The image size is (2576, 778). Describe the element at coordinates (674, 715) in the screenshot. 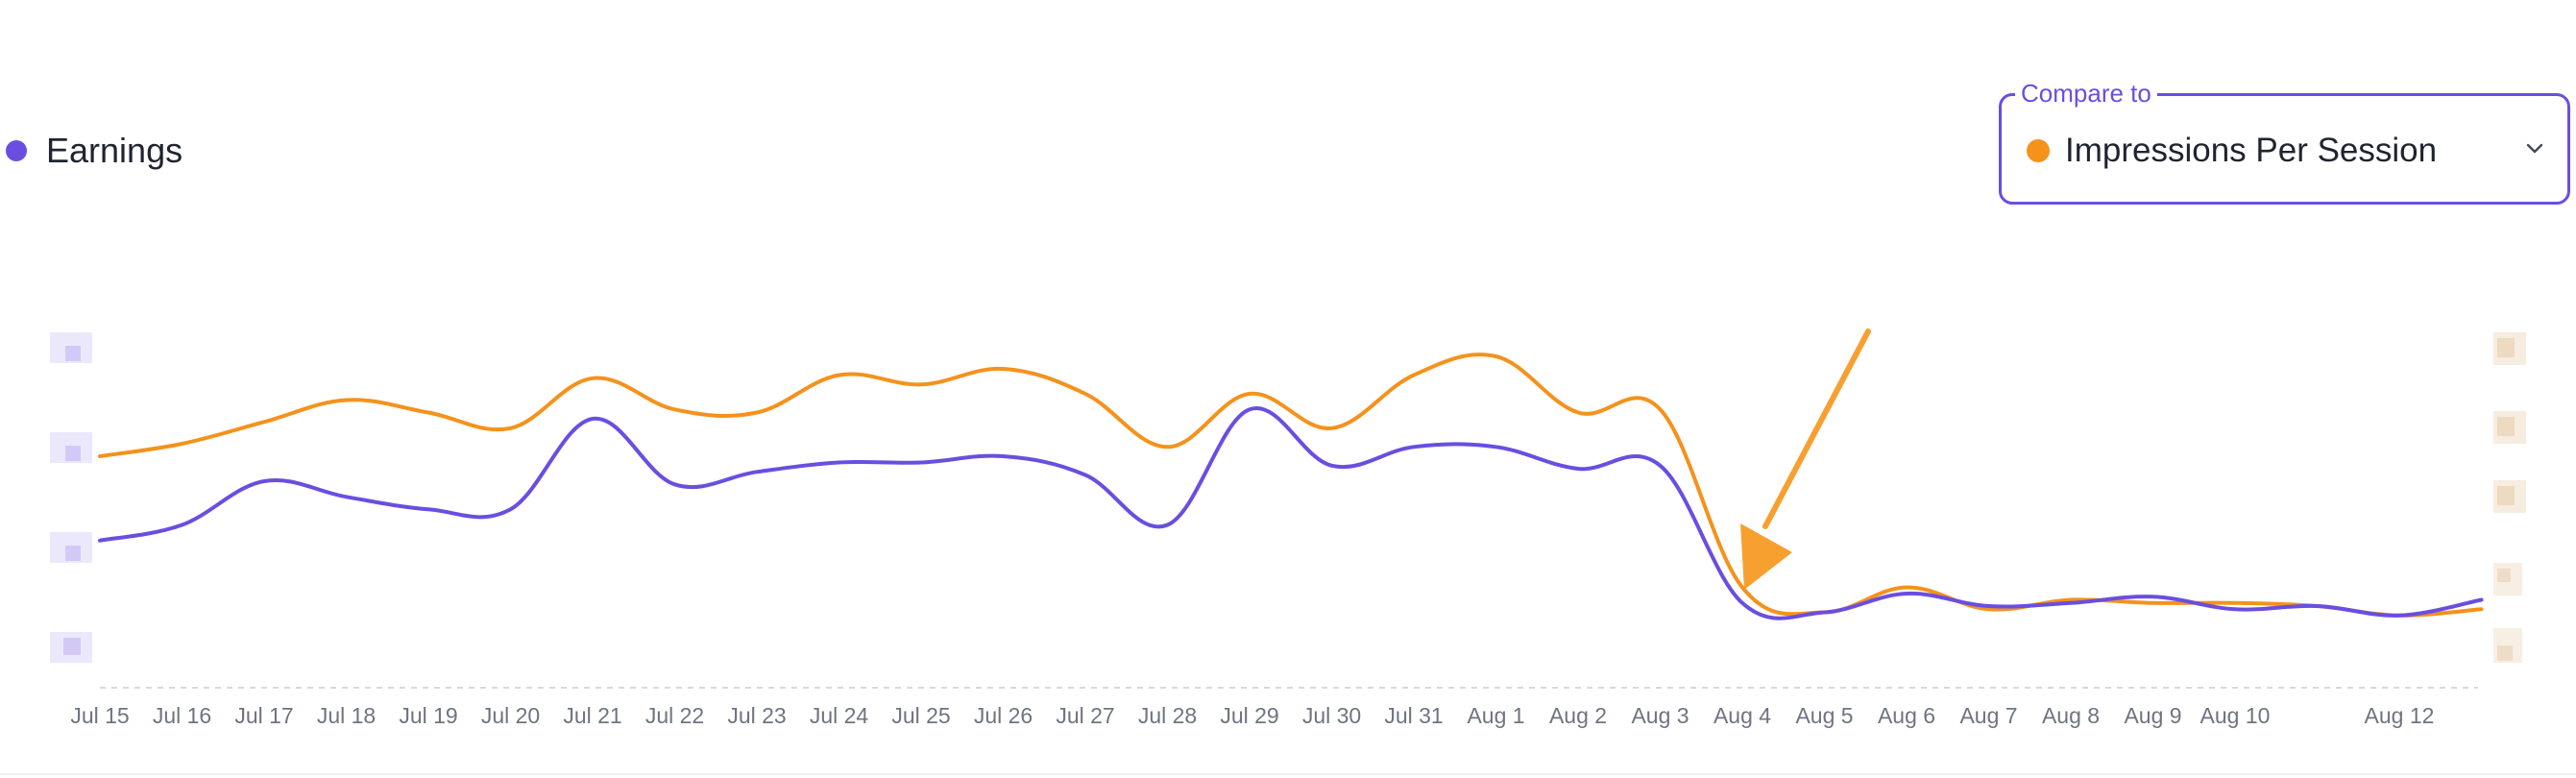

I see `x-tick-label: Jul 22` at that location.